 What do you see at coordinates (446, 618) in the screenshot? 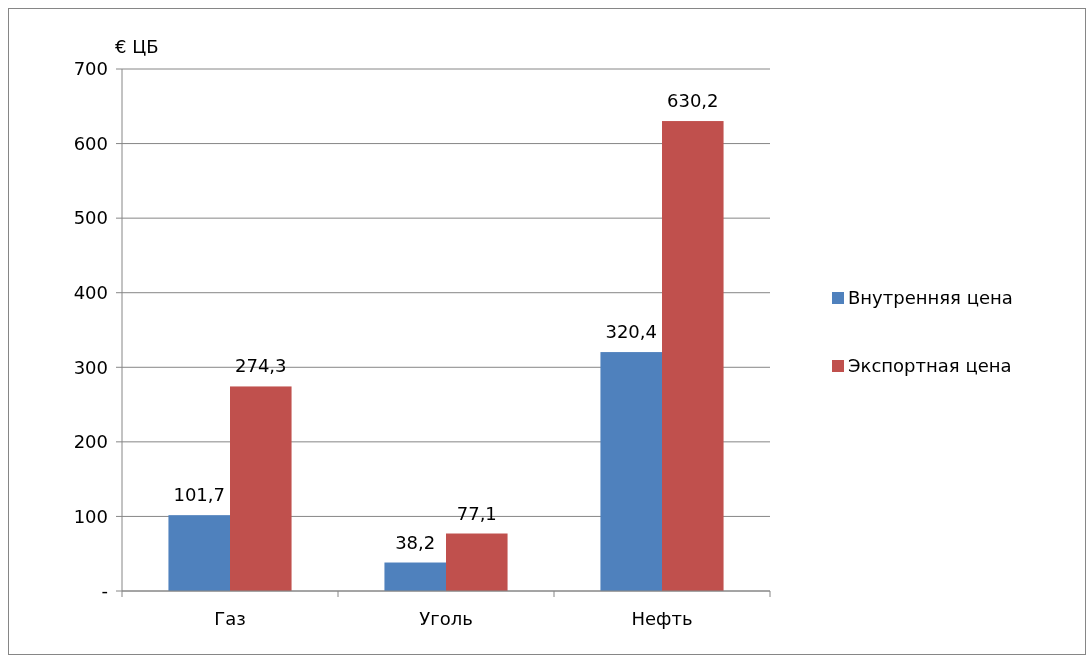
I see `x-tick-label: Уголь` at bounding box center [446, 618].